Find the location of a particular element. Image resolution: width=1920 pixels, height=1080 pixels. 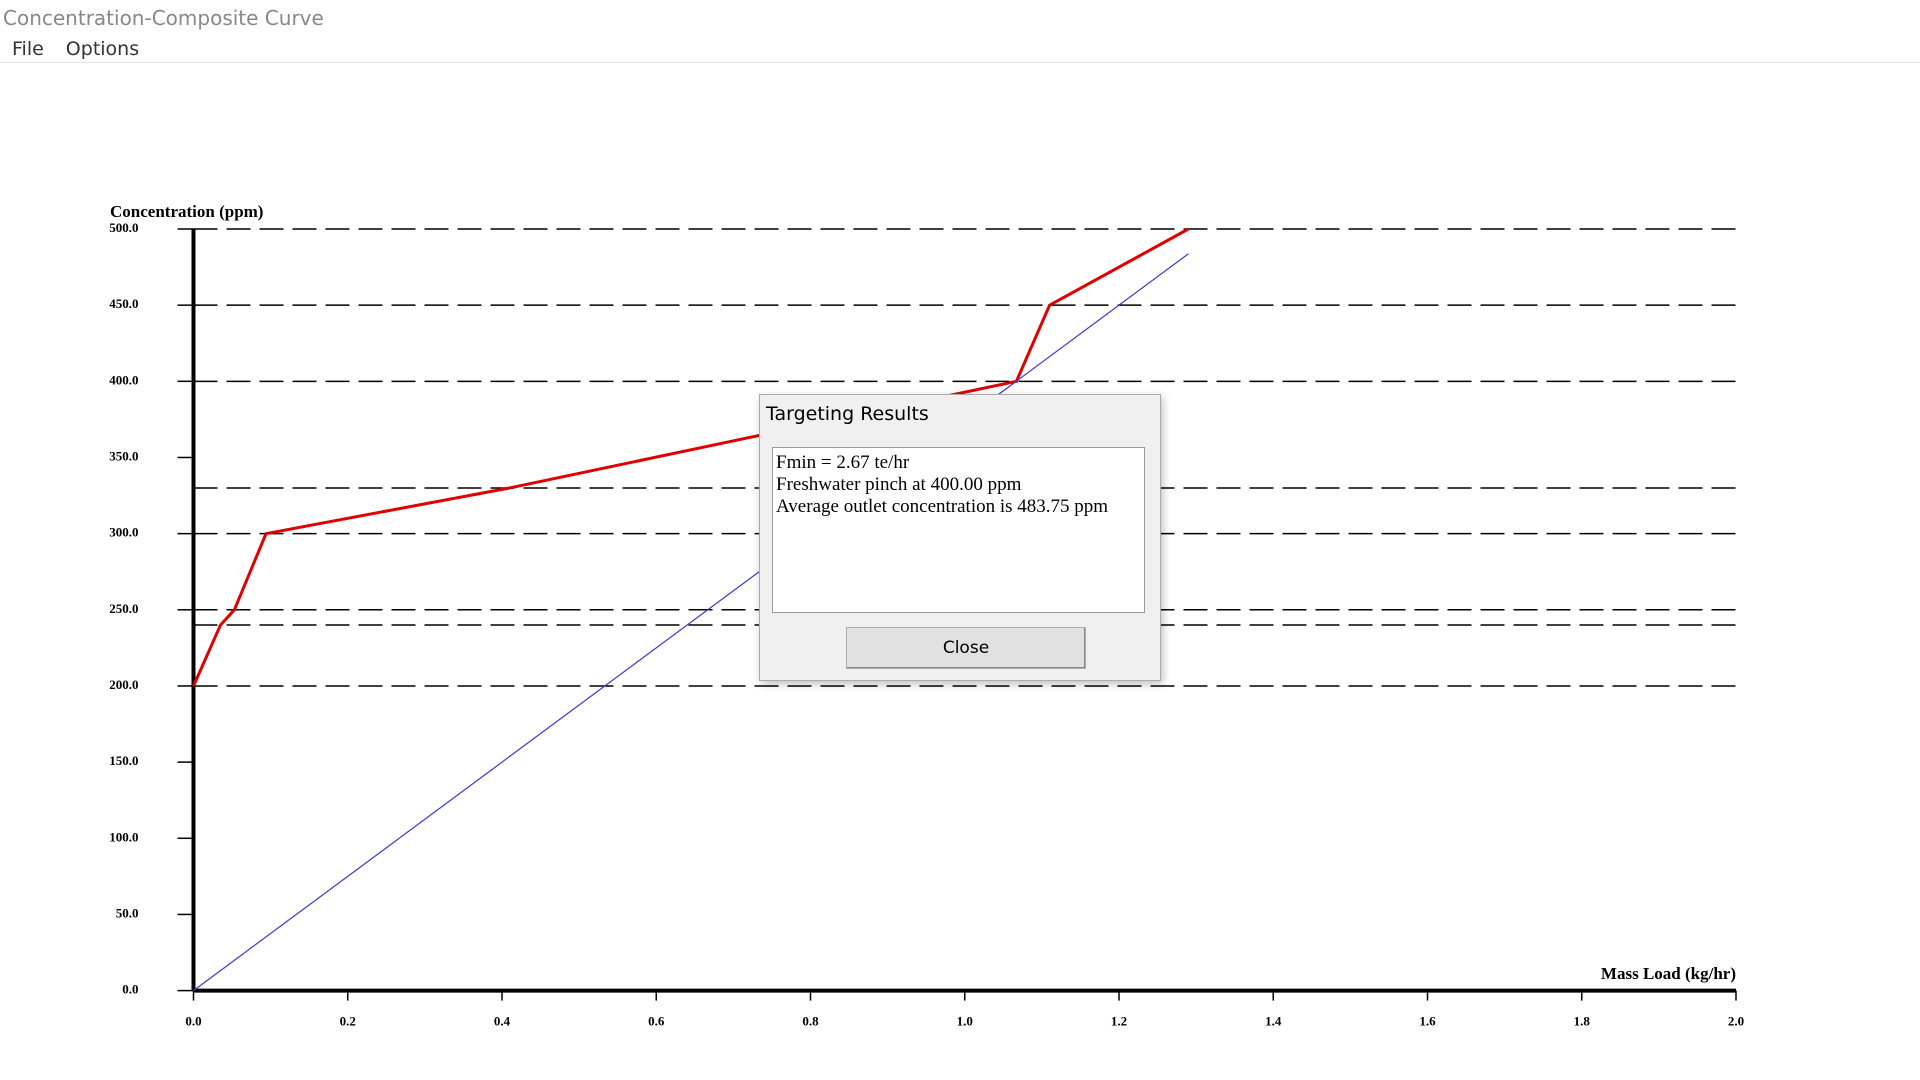

y-tick-label: 100.0 is located at coordinates (123, 836).